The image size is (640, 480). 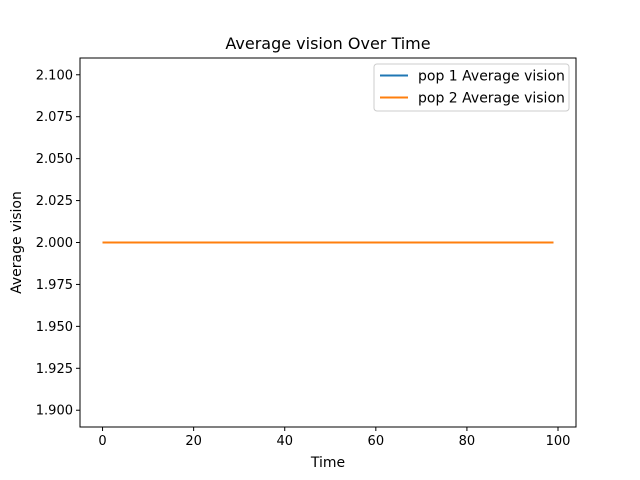 I want to click on x-tick-label: 40, so click(x=284, y=441).